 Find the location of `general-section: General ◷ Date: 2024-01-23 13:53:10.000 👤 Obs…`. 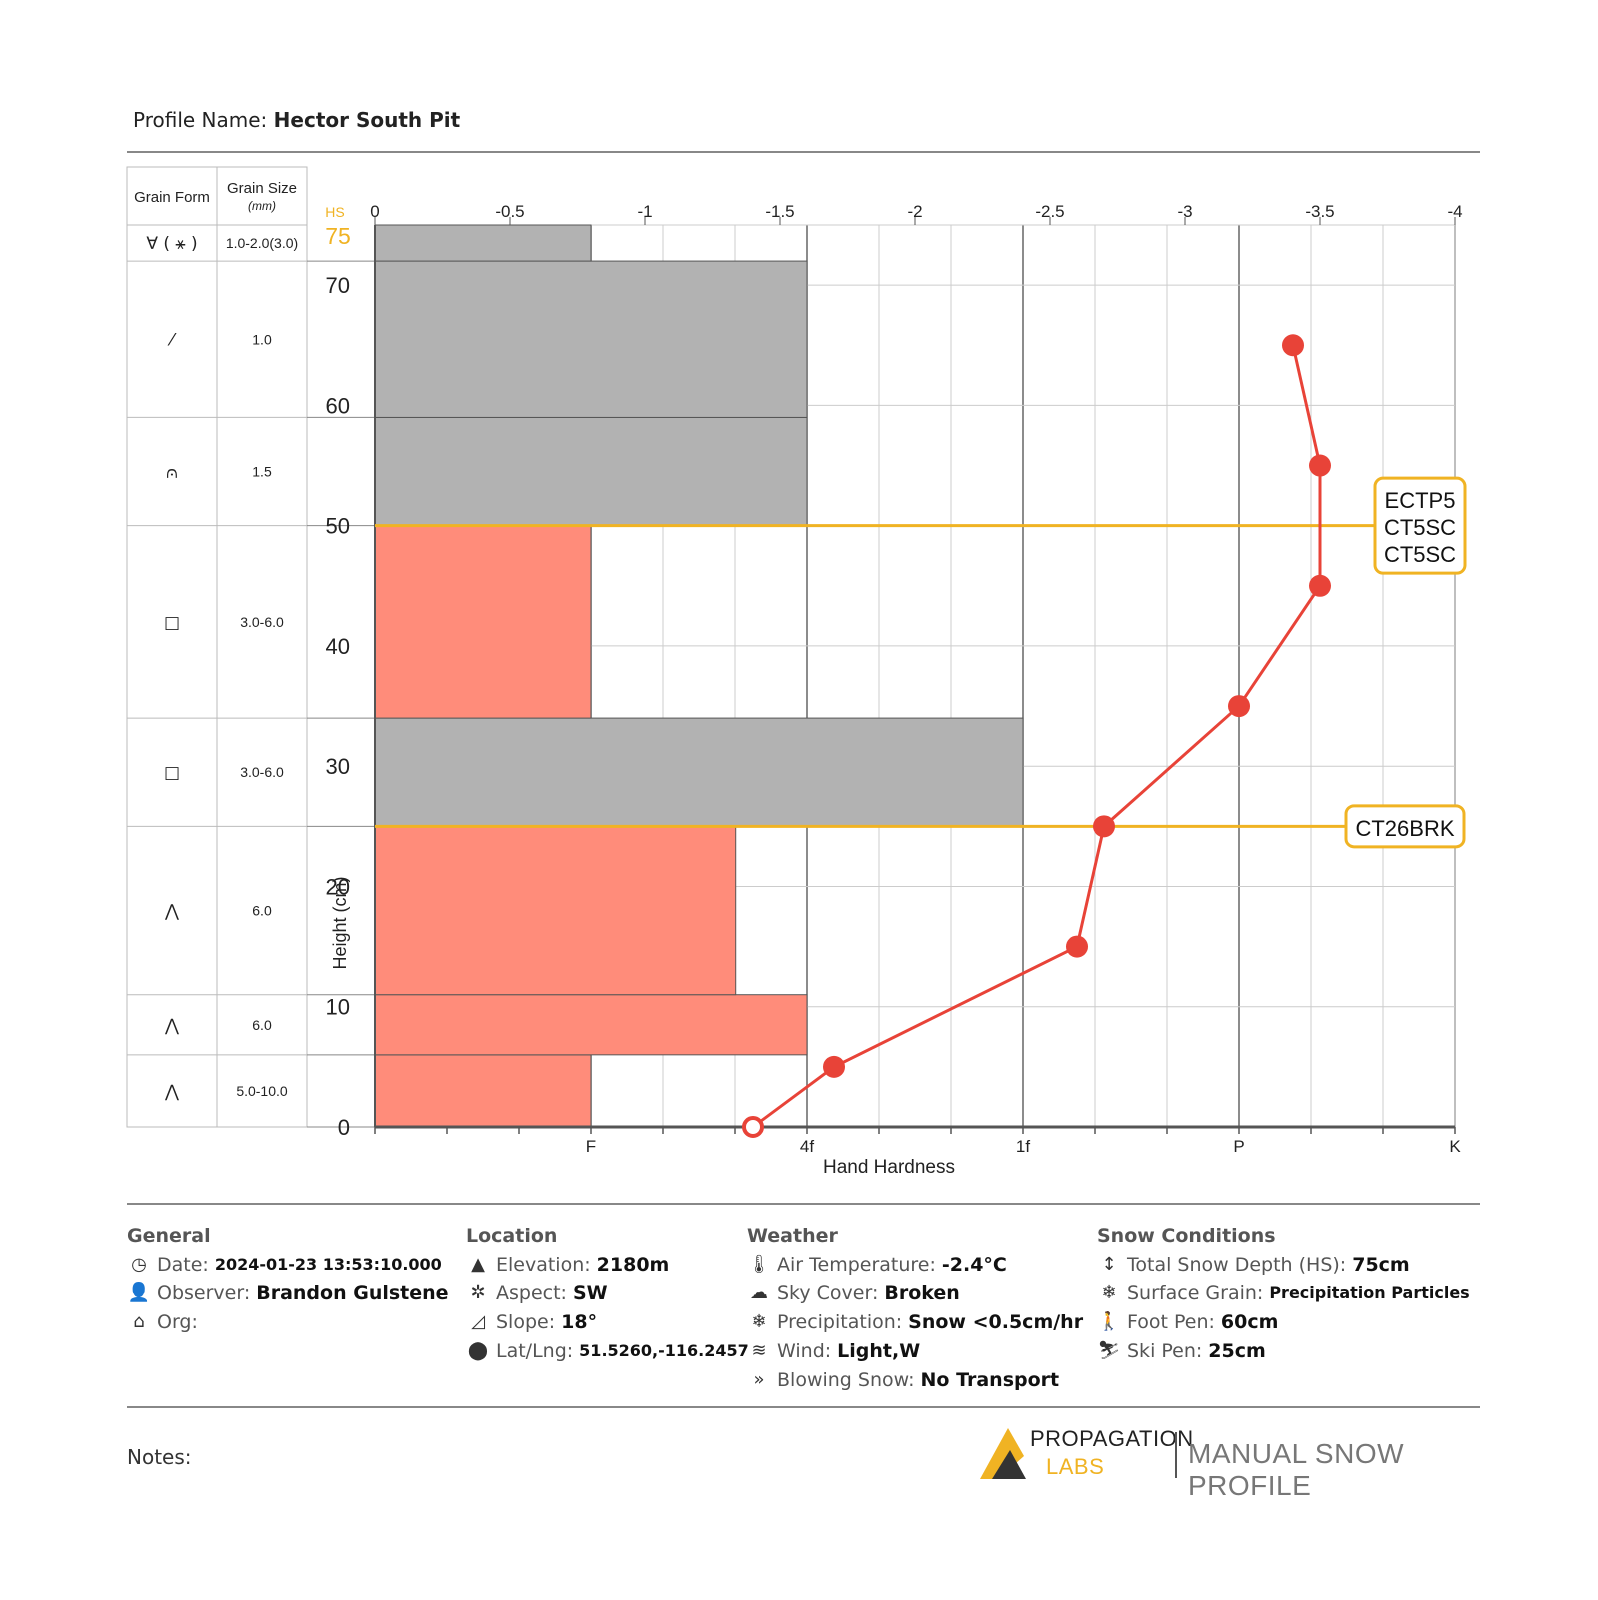

general-section: General ◷ Date: 2024-01-23 13:53:10.000 👤 Obs… is located at coordinates (288, 1279).